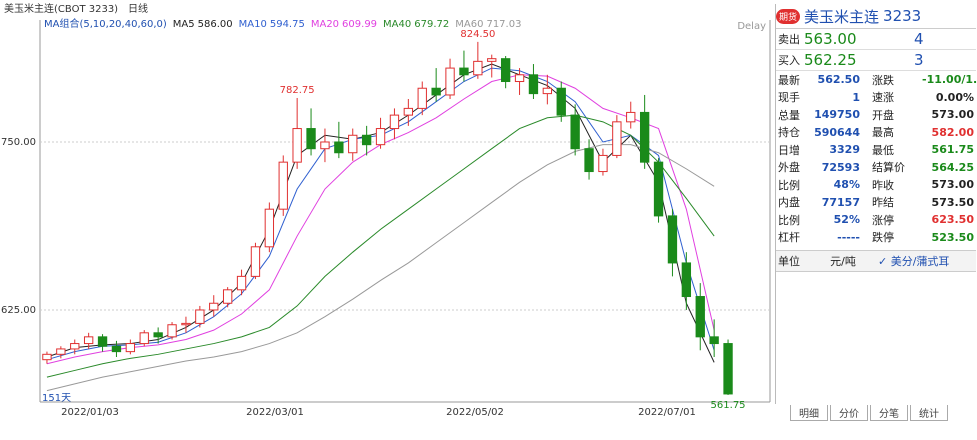 This screenshot has height=440, width=977. Describe the element at coordinates (359, 24) in the screenshot. I see `legend-value: 609.99` at that location.